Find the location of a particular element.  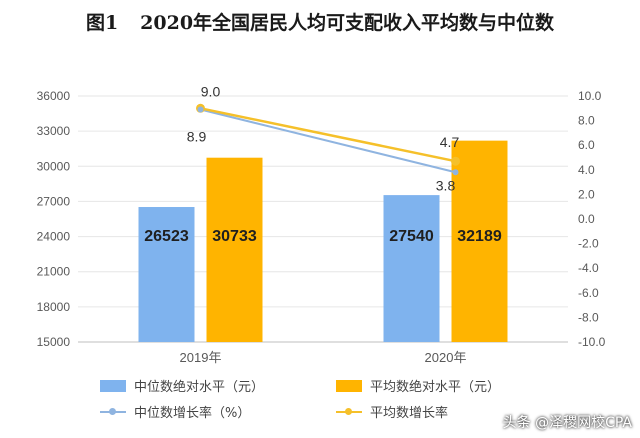

right-tick-label: -2.0 is located at coordinates (588, 244).